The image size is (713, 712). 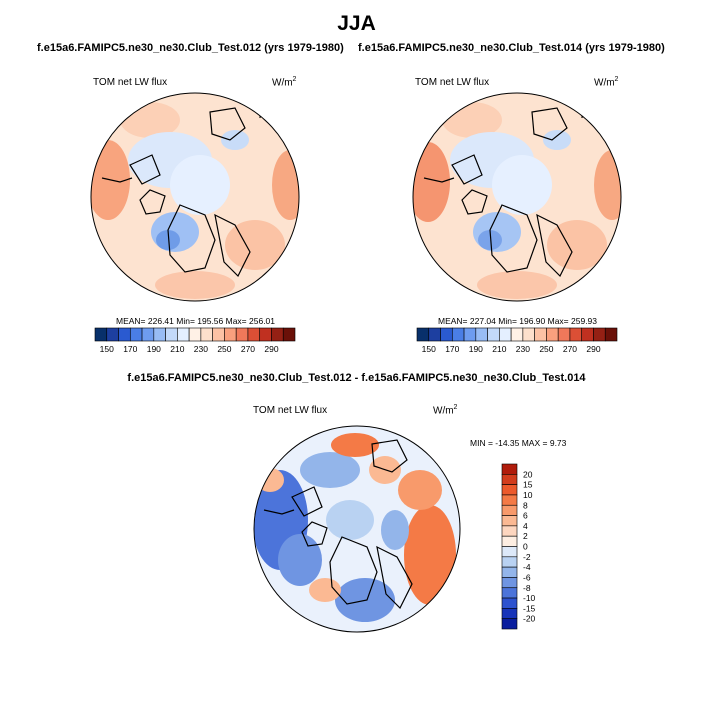 What do you see at coordinates (518, 321) in the screenshot?
I see `right-stats: MEAN= 227.04 Min= 196.90 Max= 259.93` at bounding box center [518, 321].